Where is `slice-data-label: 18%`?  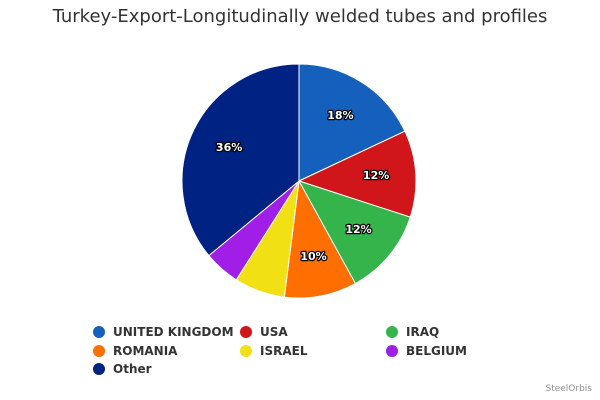
slice-data-label: 18% is located at coordinates (340, 115).